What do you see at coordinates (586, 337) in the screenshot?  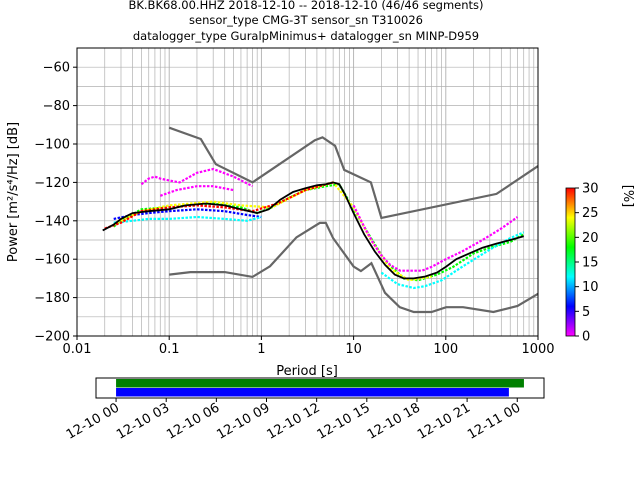 I see `colorbar-tick-label: 0` at bounding box center [586, 337].